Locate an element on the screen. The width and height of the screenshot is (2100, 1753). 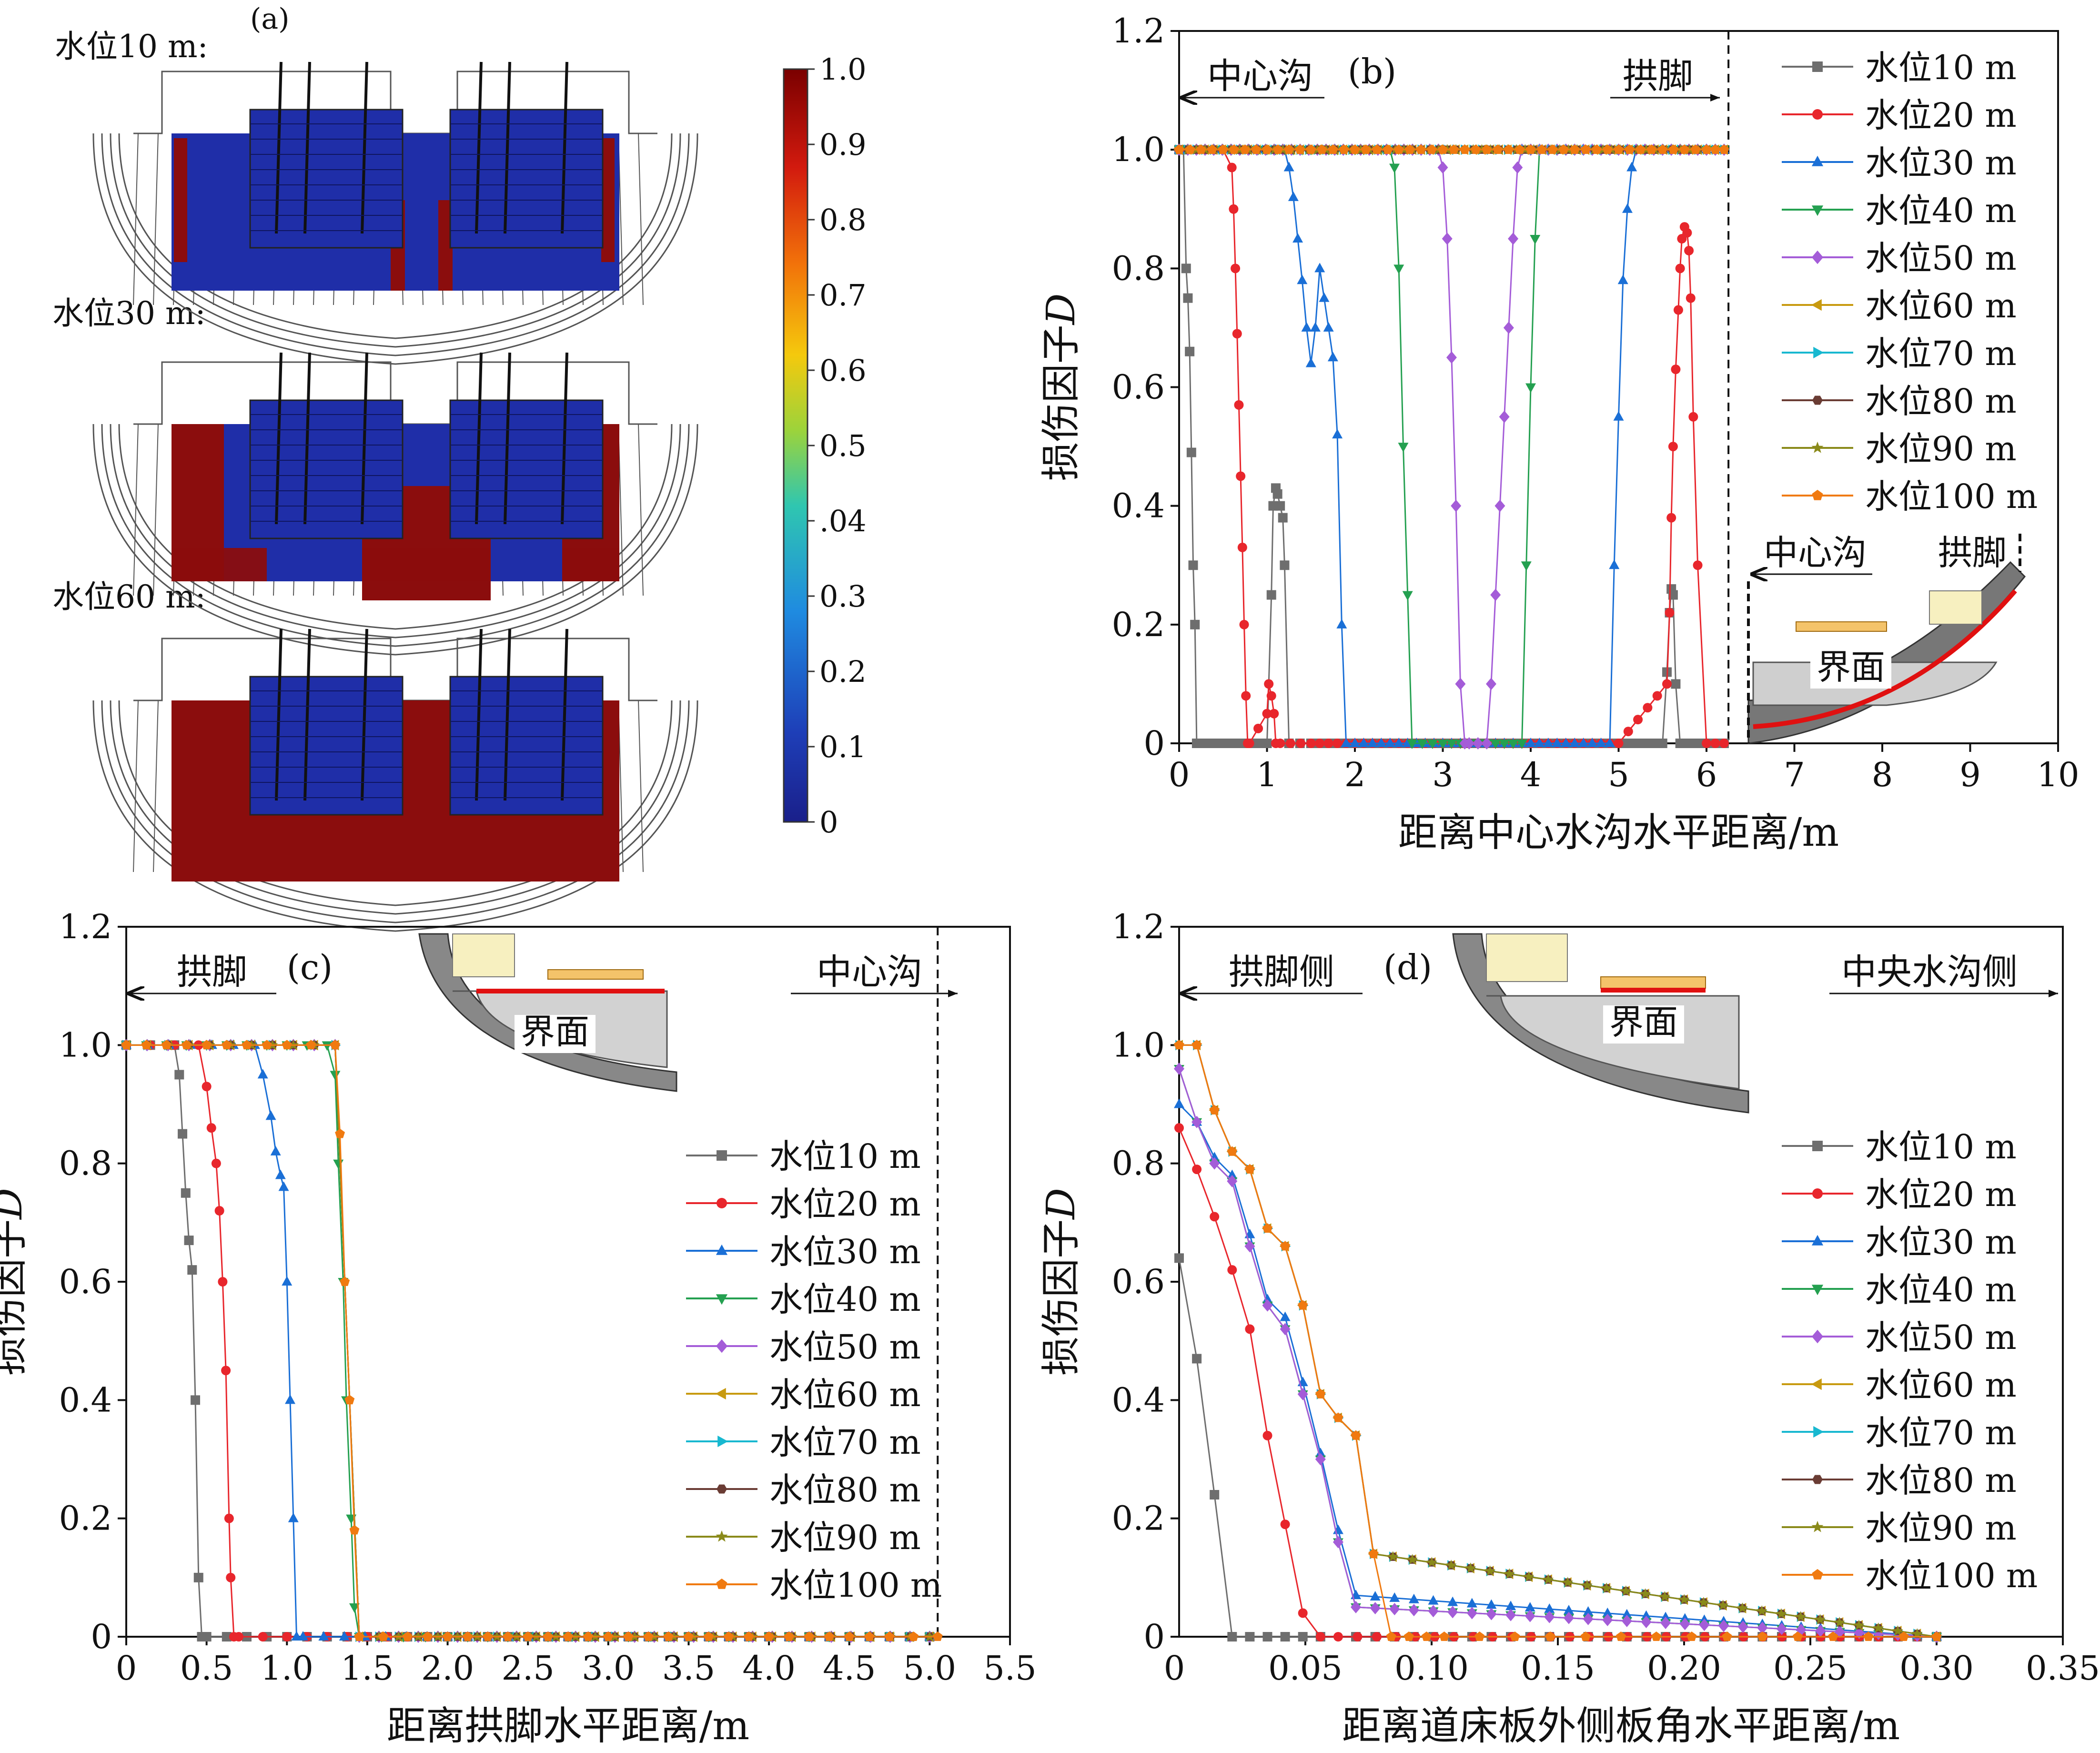
y-axis-label-symbol: D is located at coordinates (1061, 310).